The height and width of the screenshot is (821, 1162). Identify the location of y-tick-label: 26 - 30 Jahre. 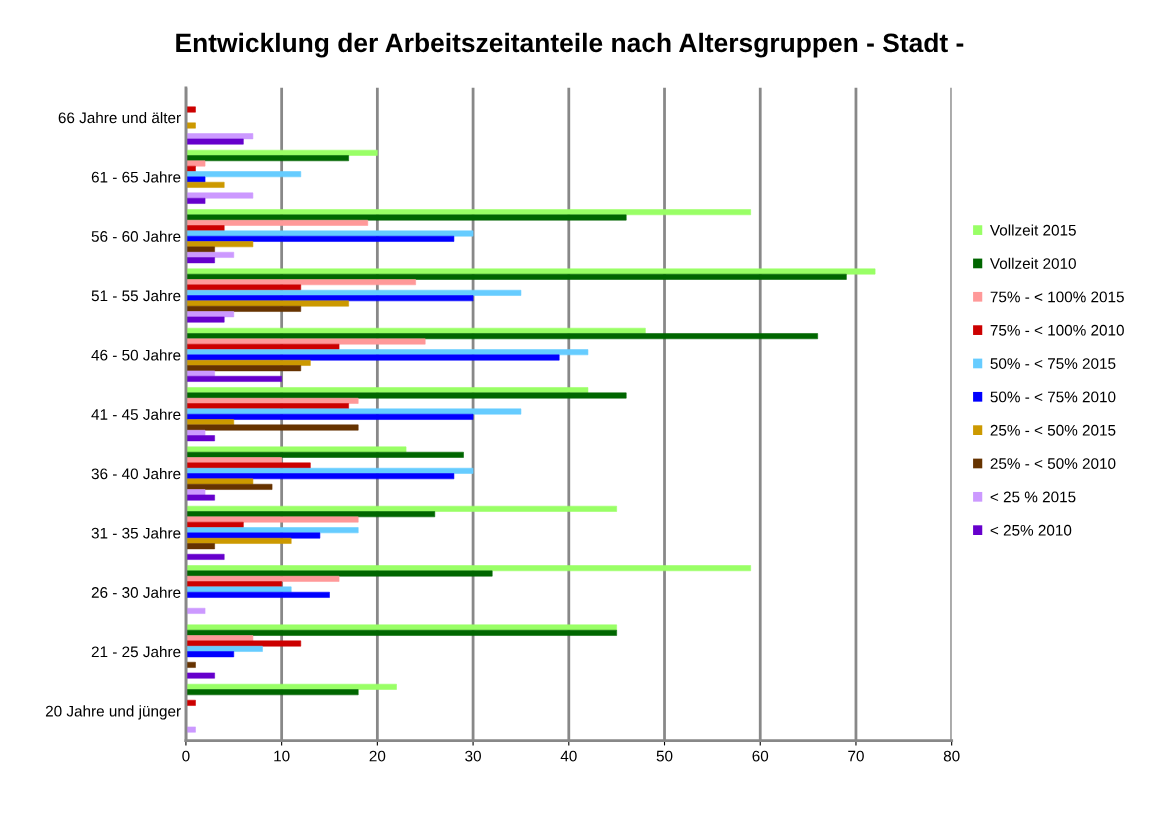
(136, 592).